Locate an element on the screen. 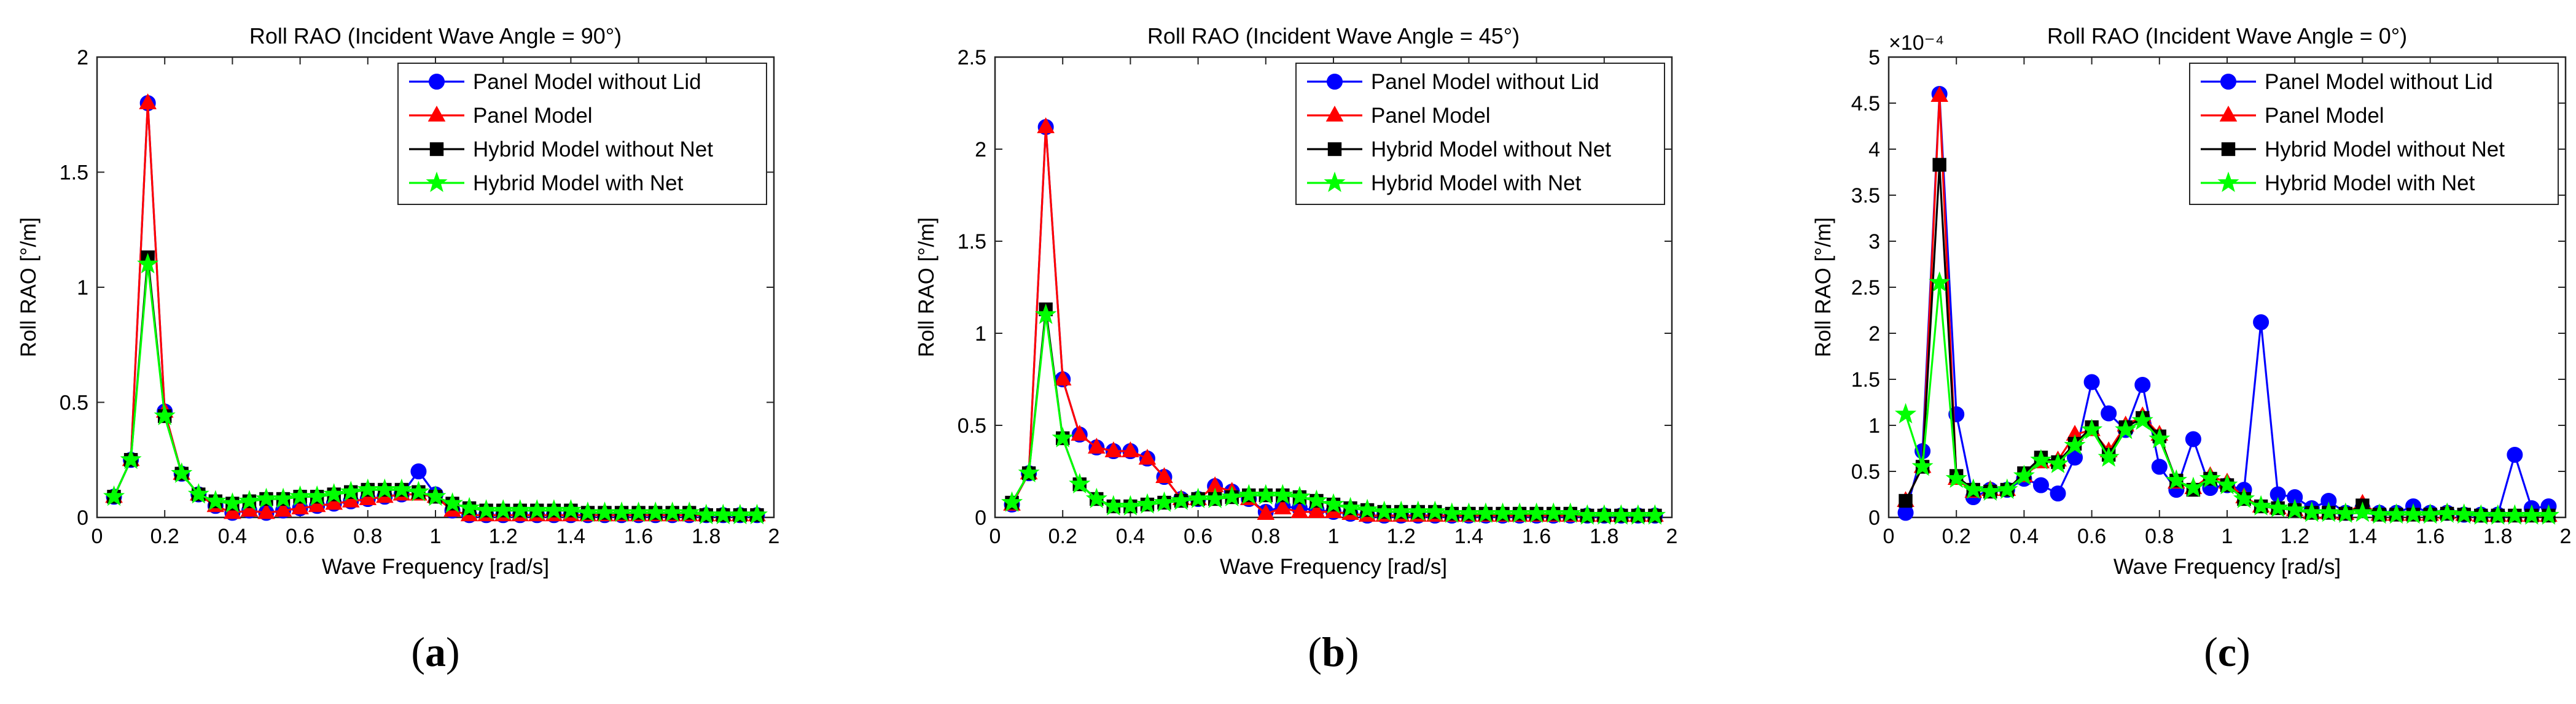 The height and width of the screenshot is (704, 2576). caption-letter: b is located at coordinates (1333, 652).